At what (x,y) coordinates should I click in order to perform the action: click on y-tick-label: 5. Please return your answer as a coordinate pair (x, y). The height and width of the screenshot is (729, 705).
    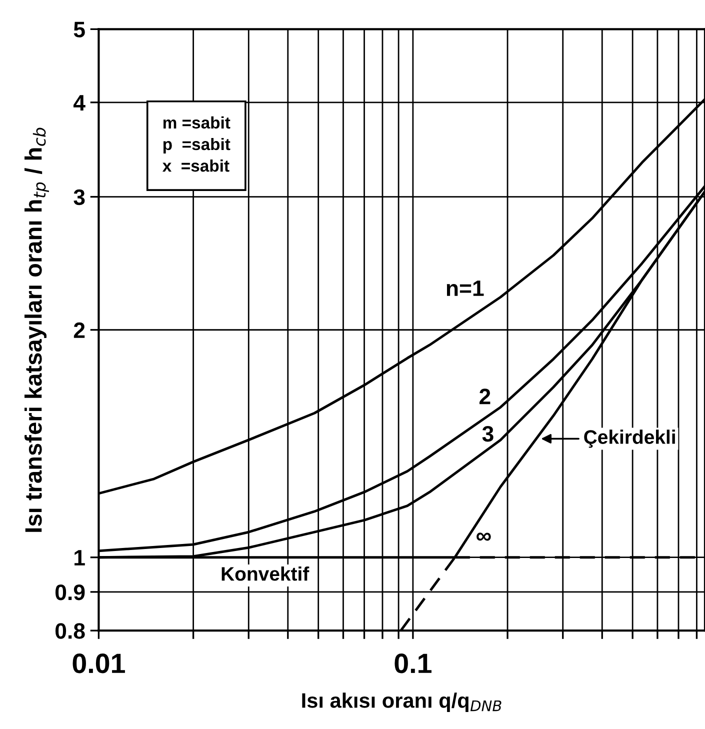
    Looking at the image, I should click on (79, 30).